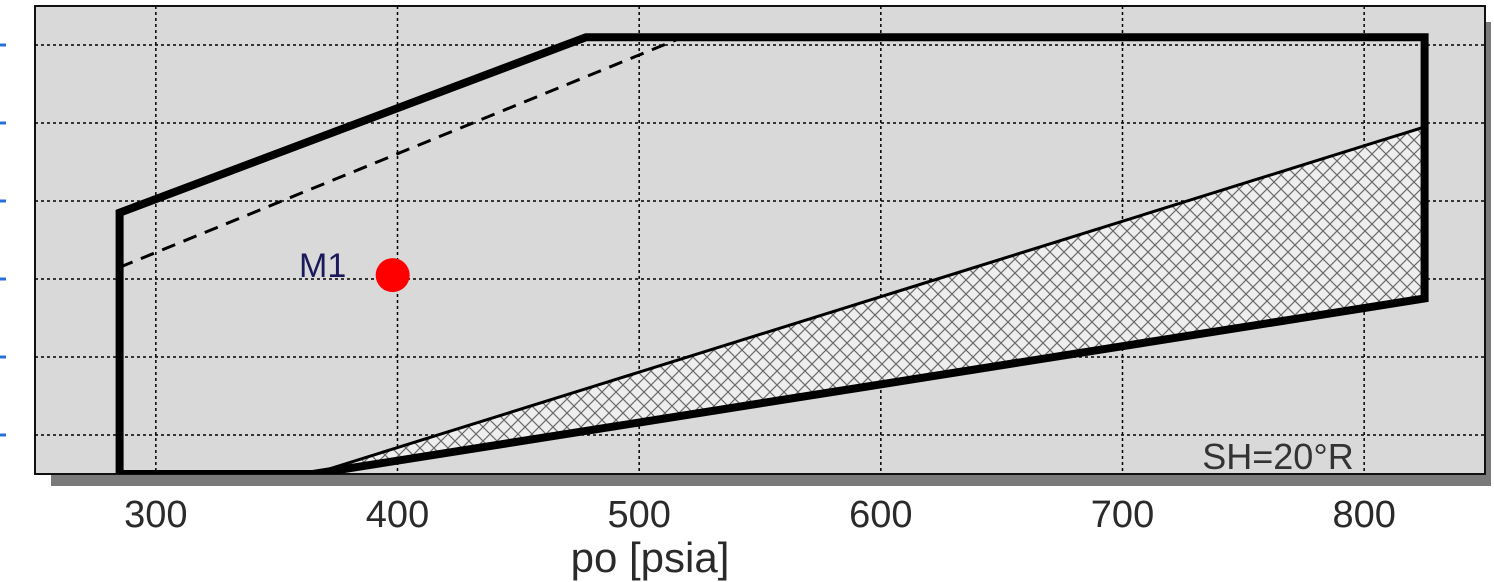 The image size is (1494, 582). Describe the element at coordinates (397, 515) in the screenshot. I see `x-tick-label: 400` at that location.